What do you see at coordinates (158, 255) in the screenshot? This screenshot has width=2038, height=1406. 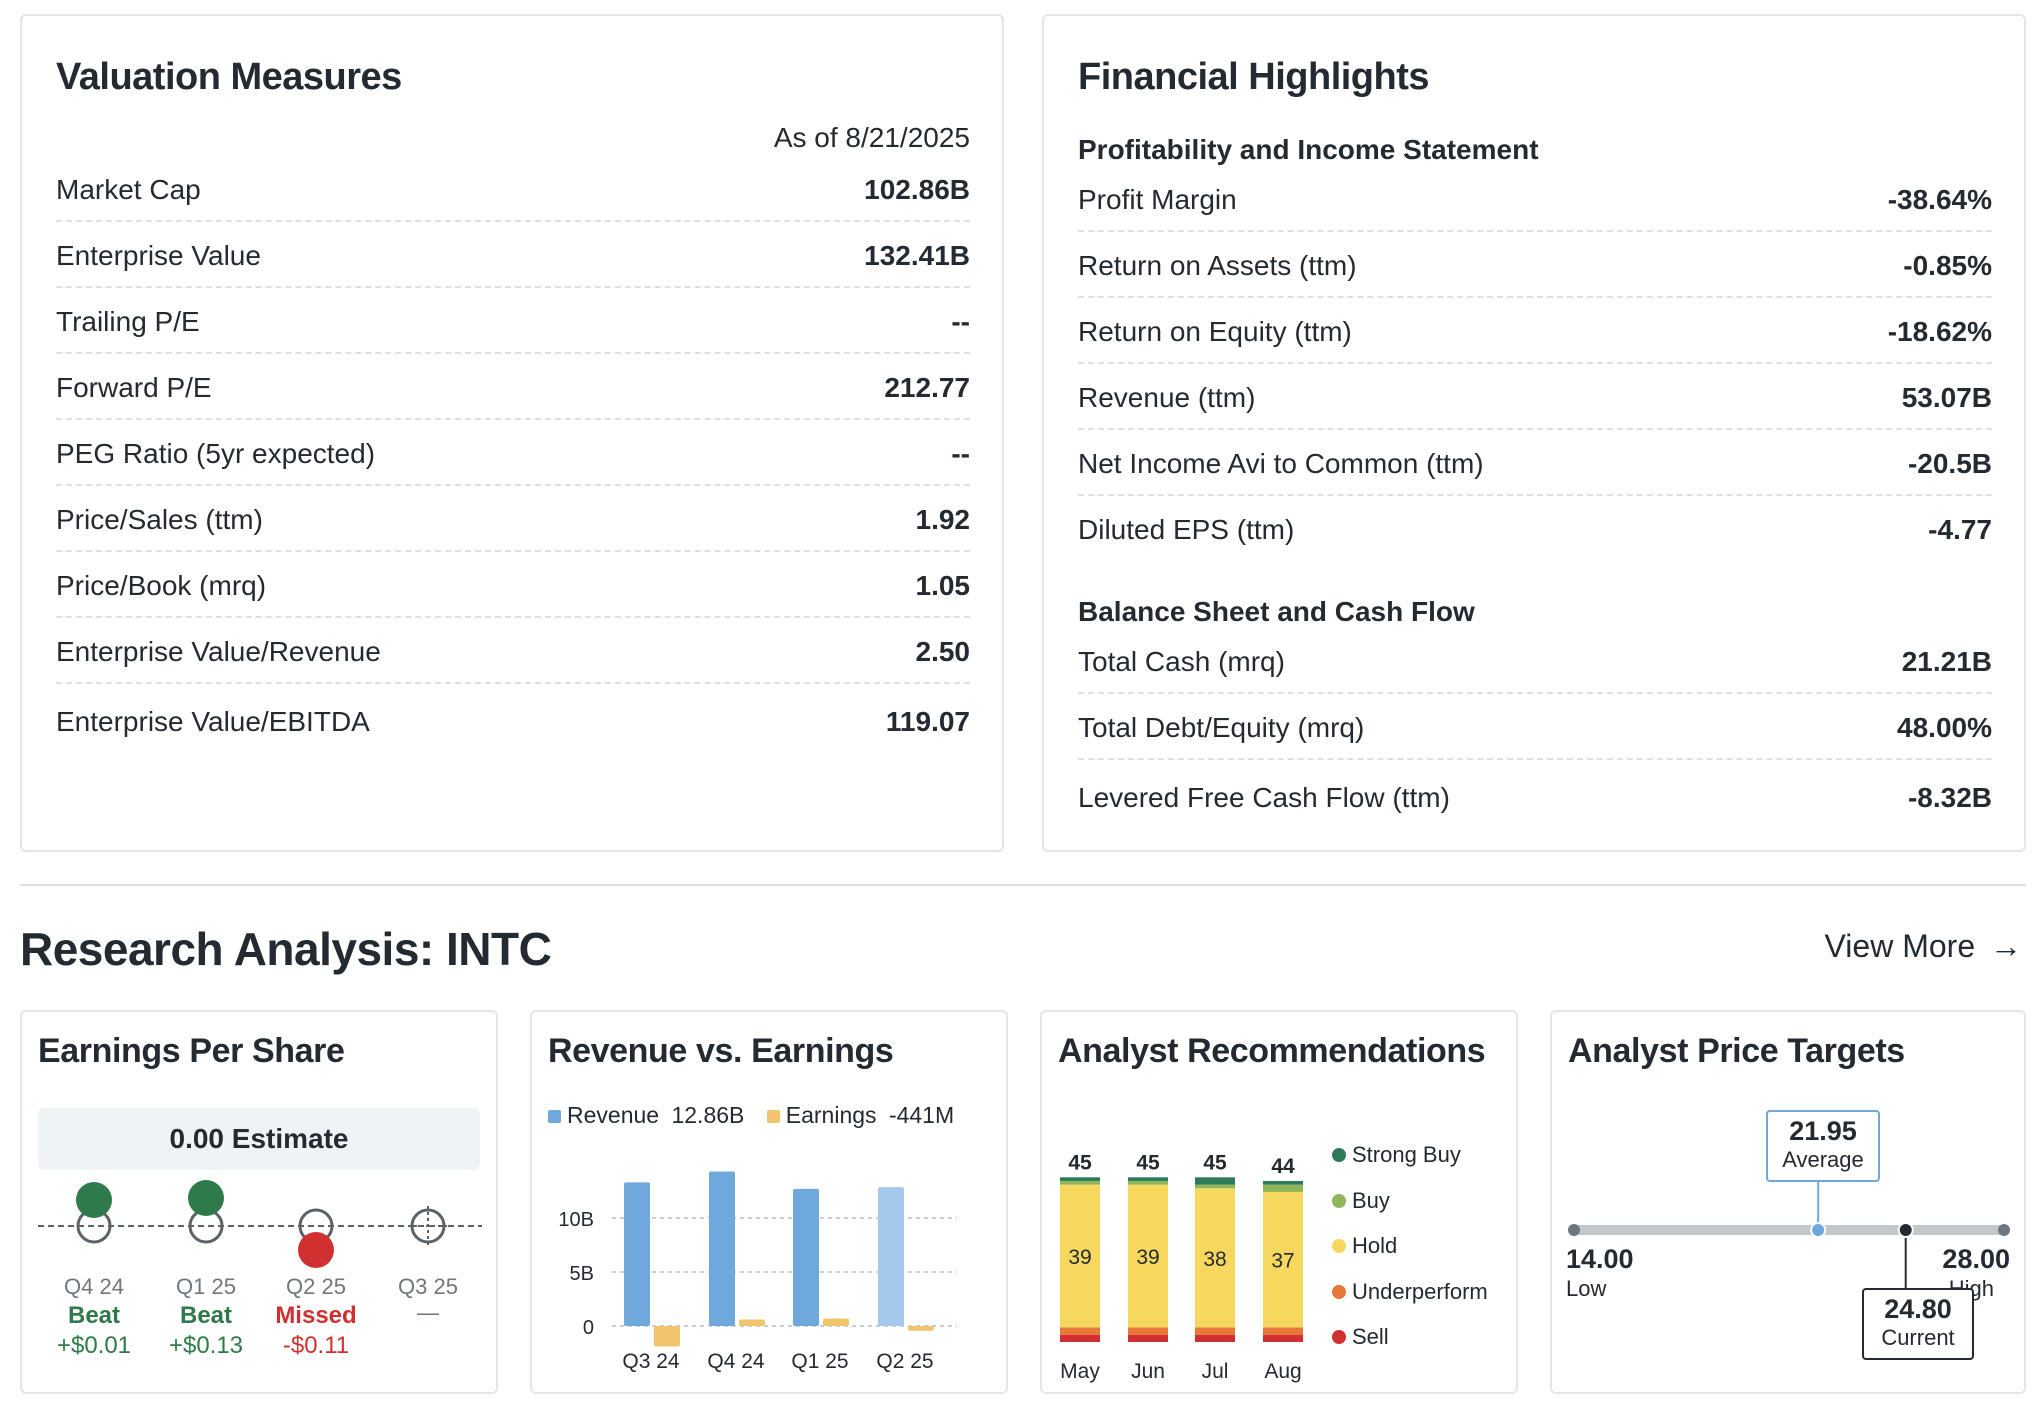 I see `row-label: Enterprise Value` at bounding box center [158, 255].